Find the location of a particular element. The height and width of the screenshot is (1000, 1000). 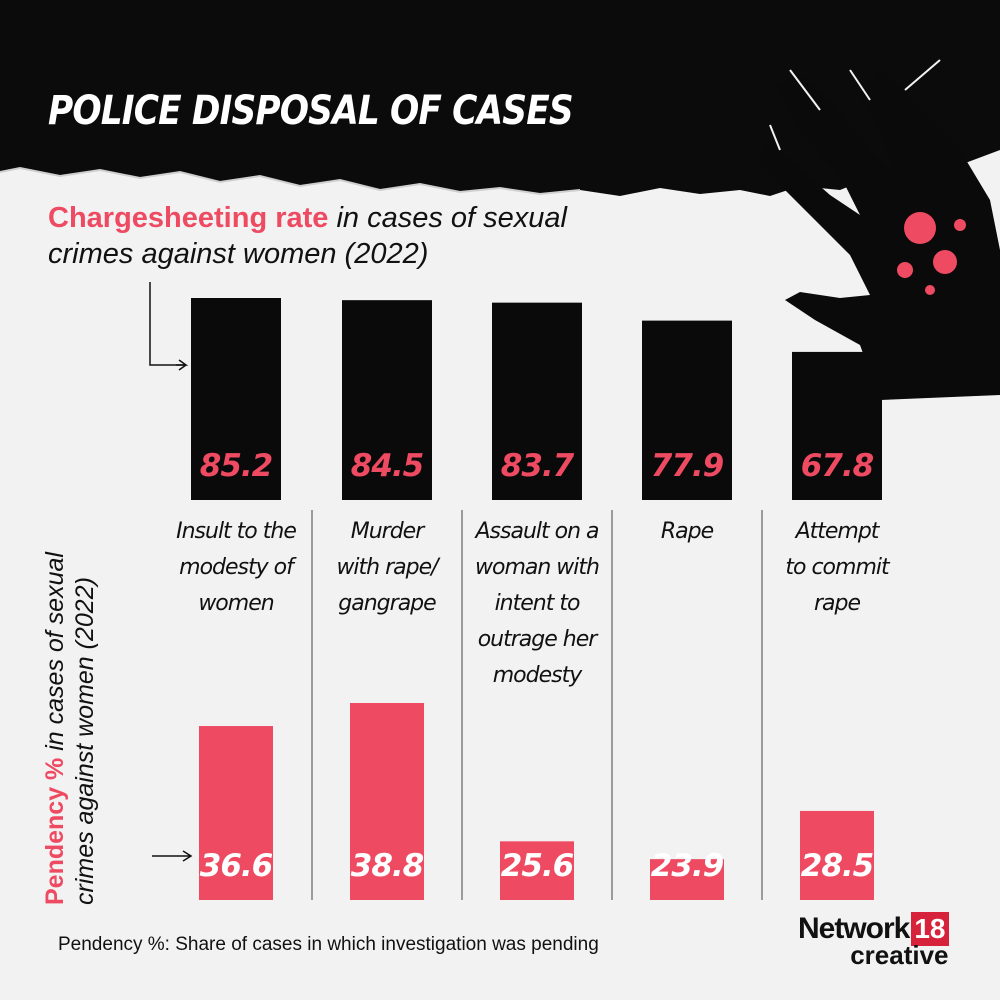

chargesheet-value-label: 77.9 is located at coordinates (687, 466).